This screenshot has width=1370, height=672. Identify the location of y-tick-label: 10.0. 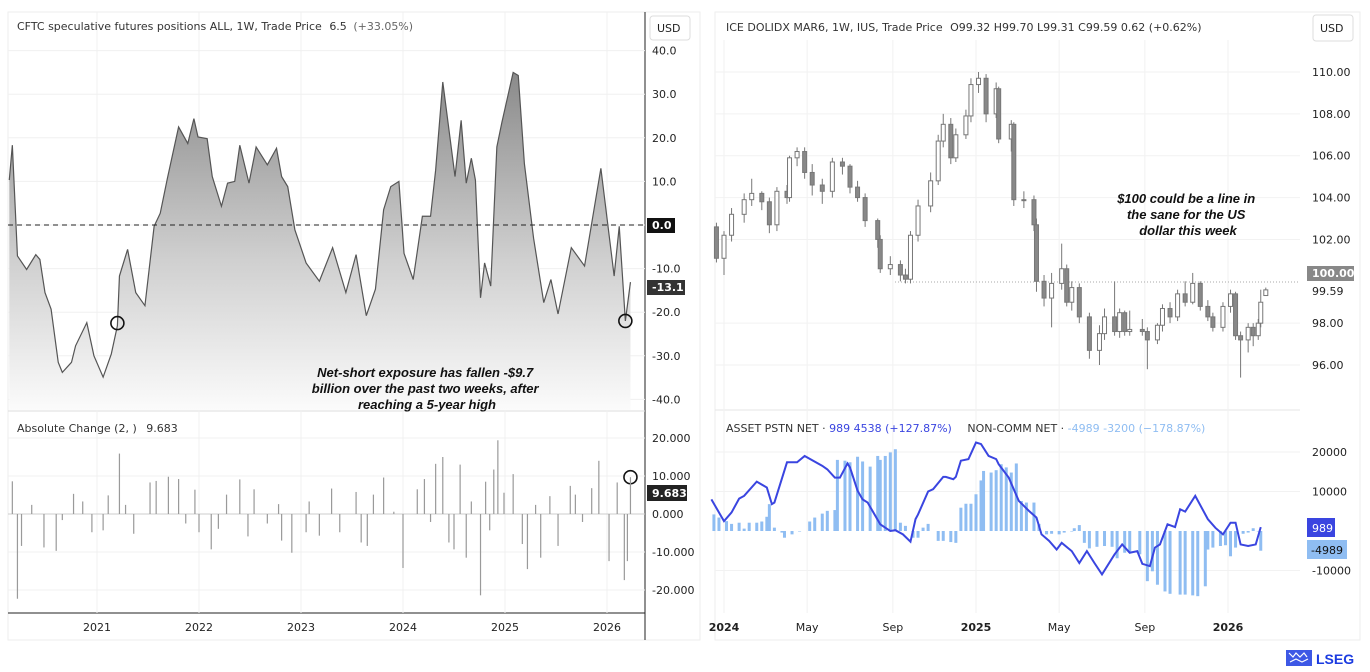
(664, 181).